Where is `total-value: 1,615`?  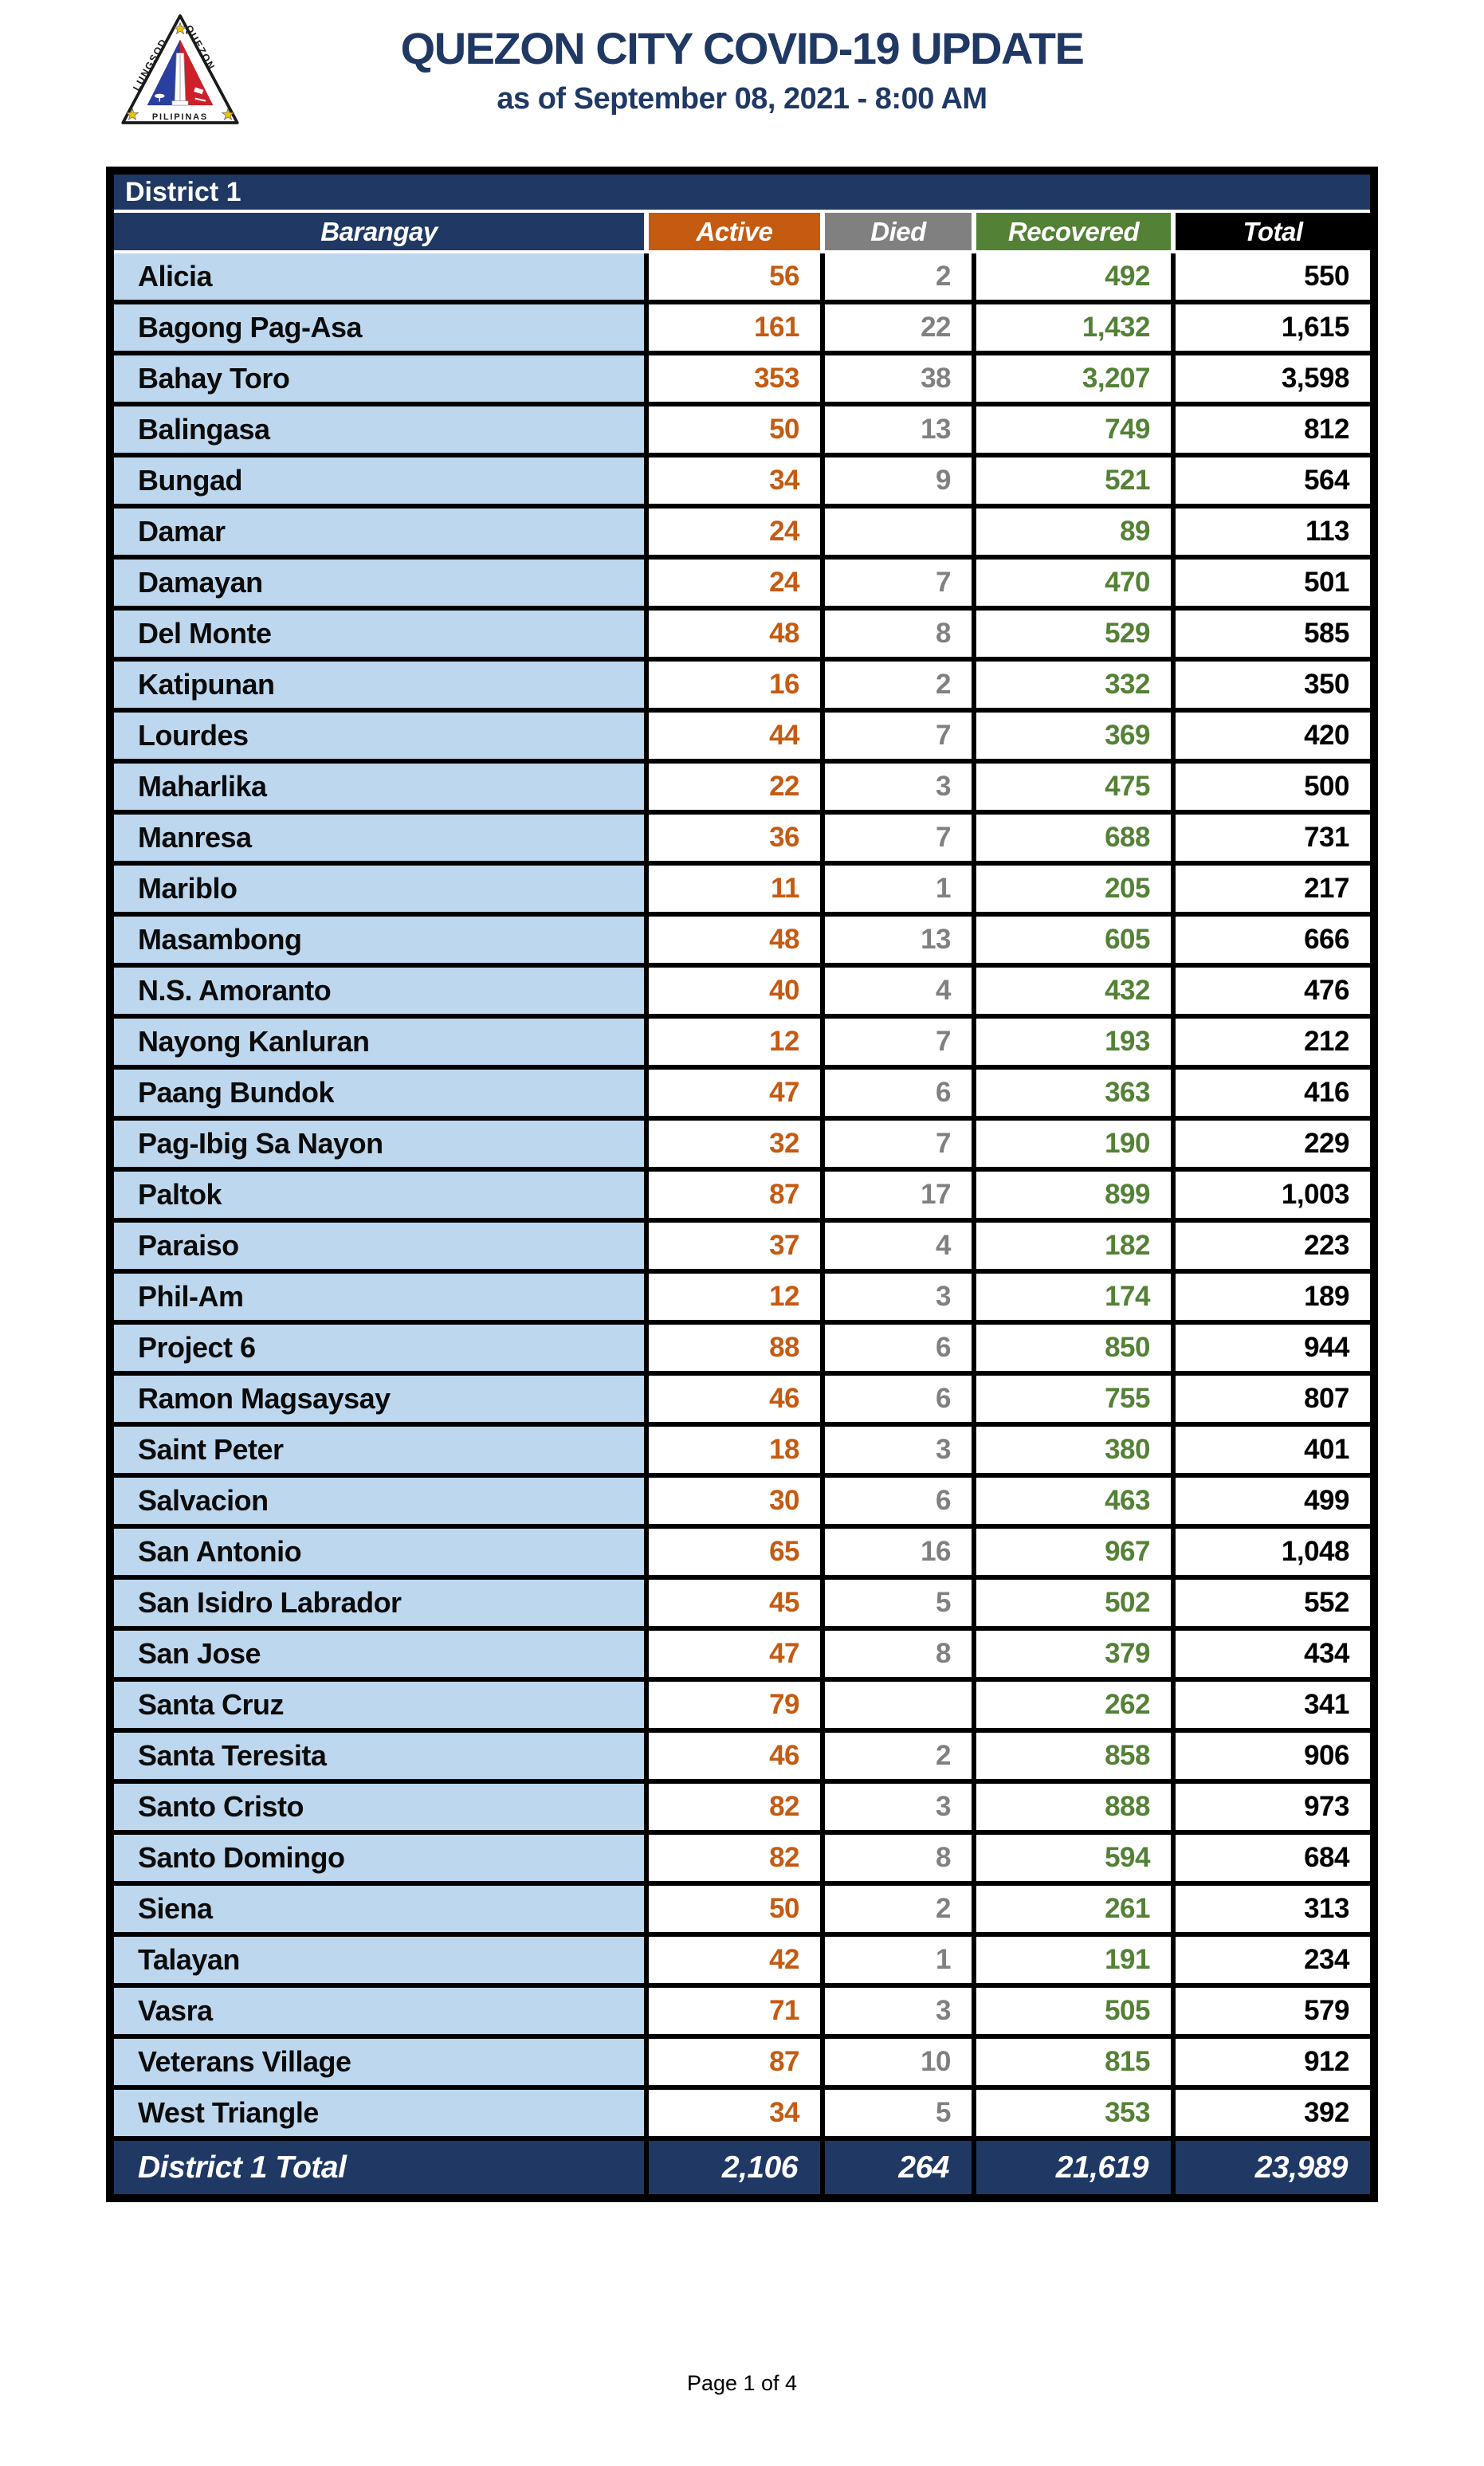 total-value: 1,615 is located at coordinates (1273, 327).